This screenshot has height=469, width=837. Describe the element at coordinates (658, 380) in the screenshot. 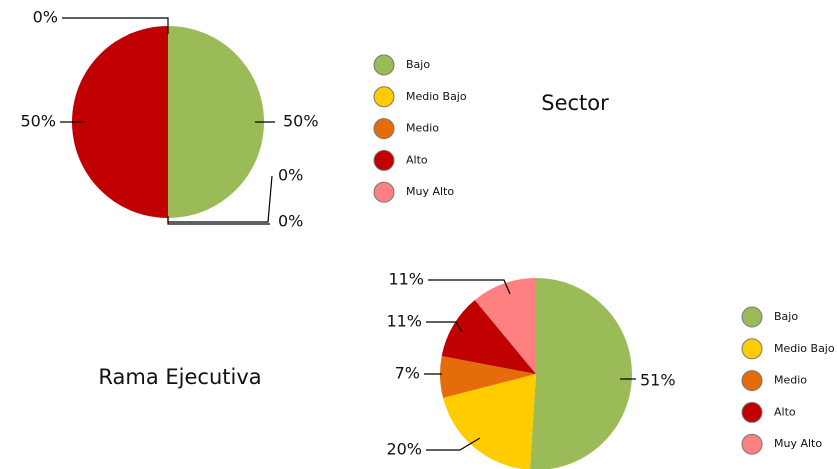

I see `data-label: 51%` at that location.